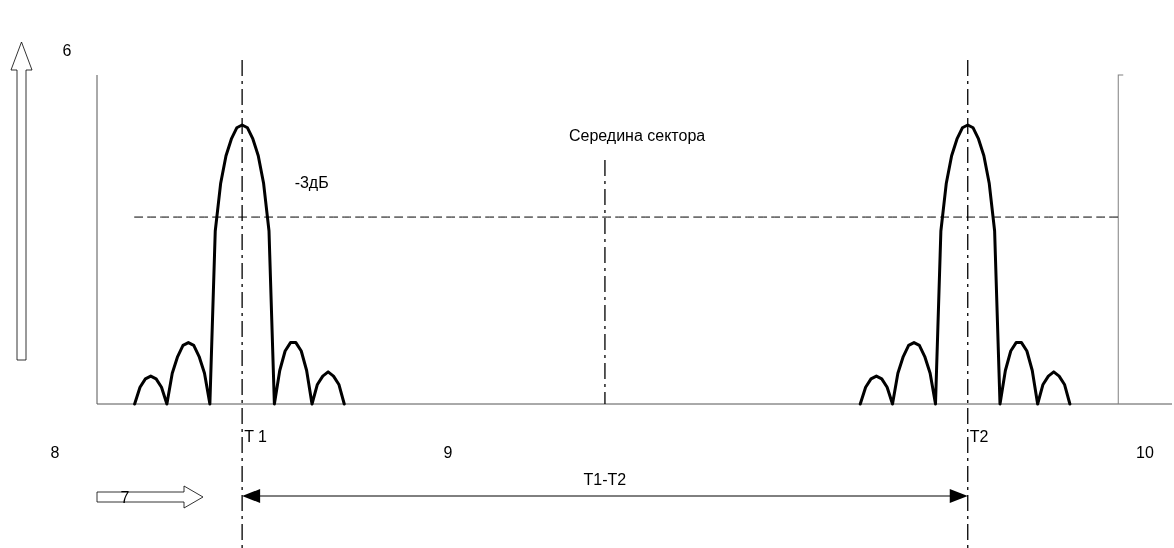 The image size is (1174, 548). Describe the element at coordinates (448, 452) in the screenshot. I see `text: 9` at that location.